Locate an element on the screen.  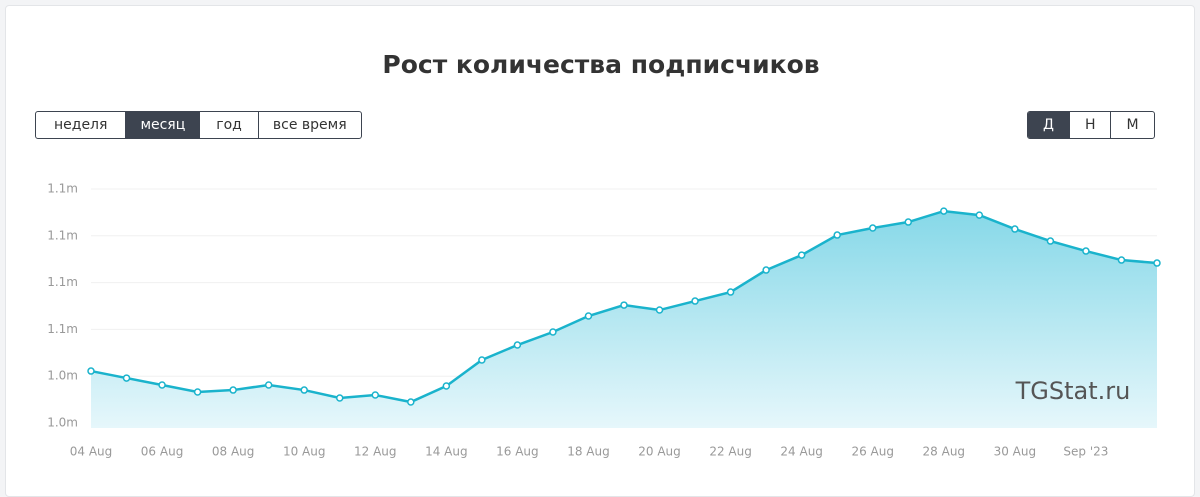
period-button: месяц is located at coordinates (162, 125).